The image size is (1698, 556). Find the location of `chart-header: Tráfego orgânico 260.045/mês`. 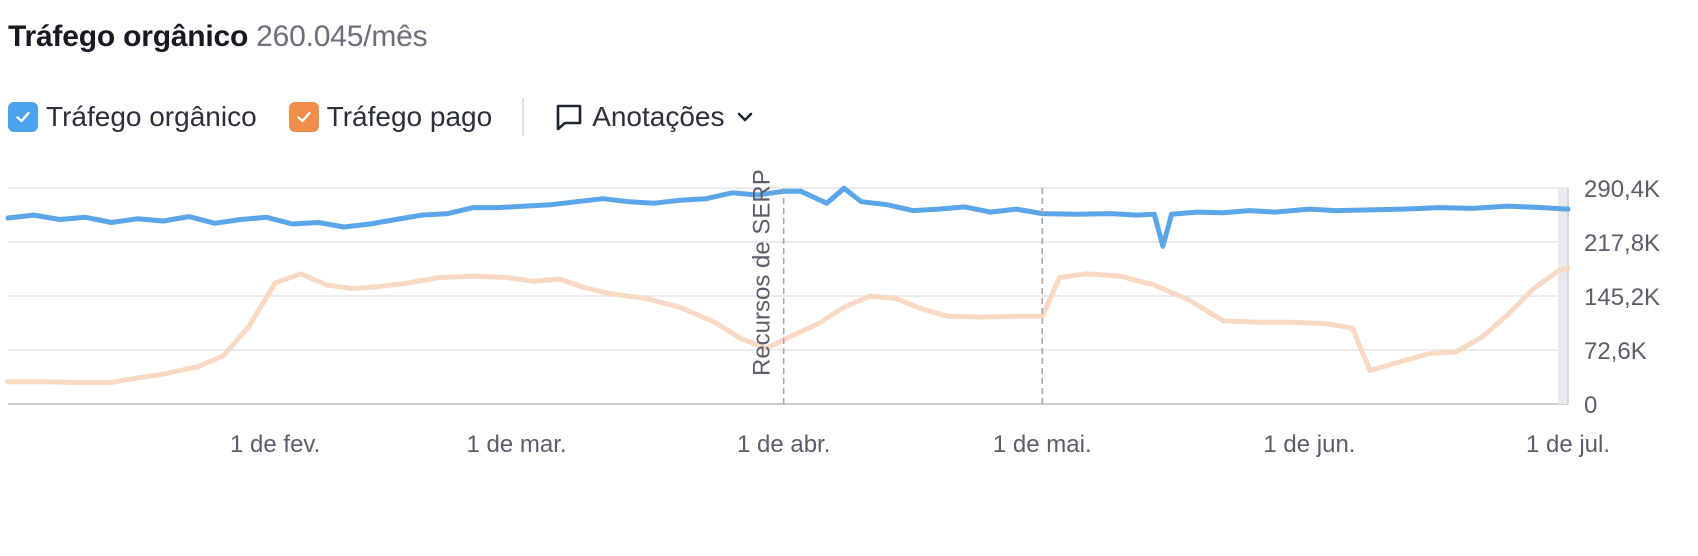

chart-header: Tráfego orgânico 260.045/mês is located at coordinates (218, 37).